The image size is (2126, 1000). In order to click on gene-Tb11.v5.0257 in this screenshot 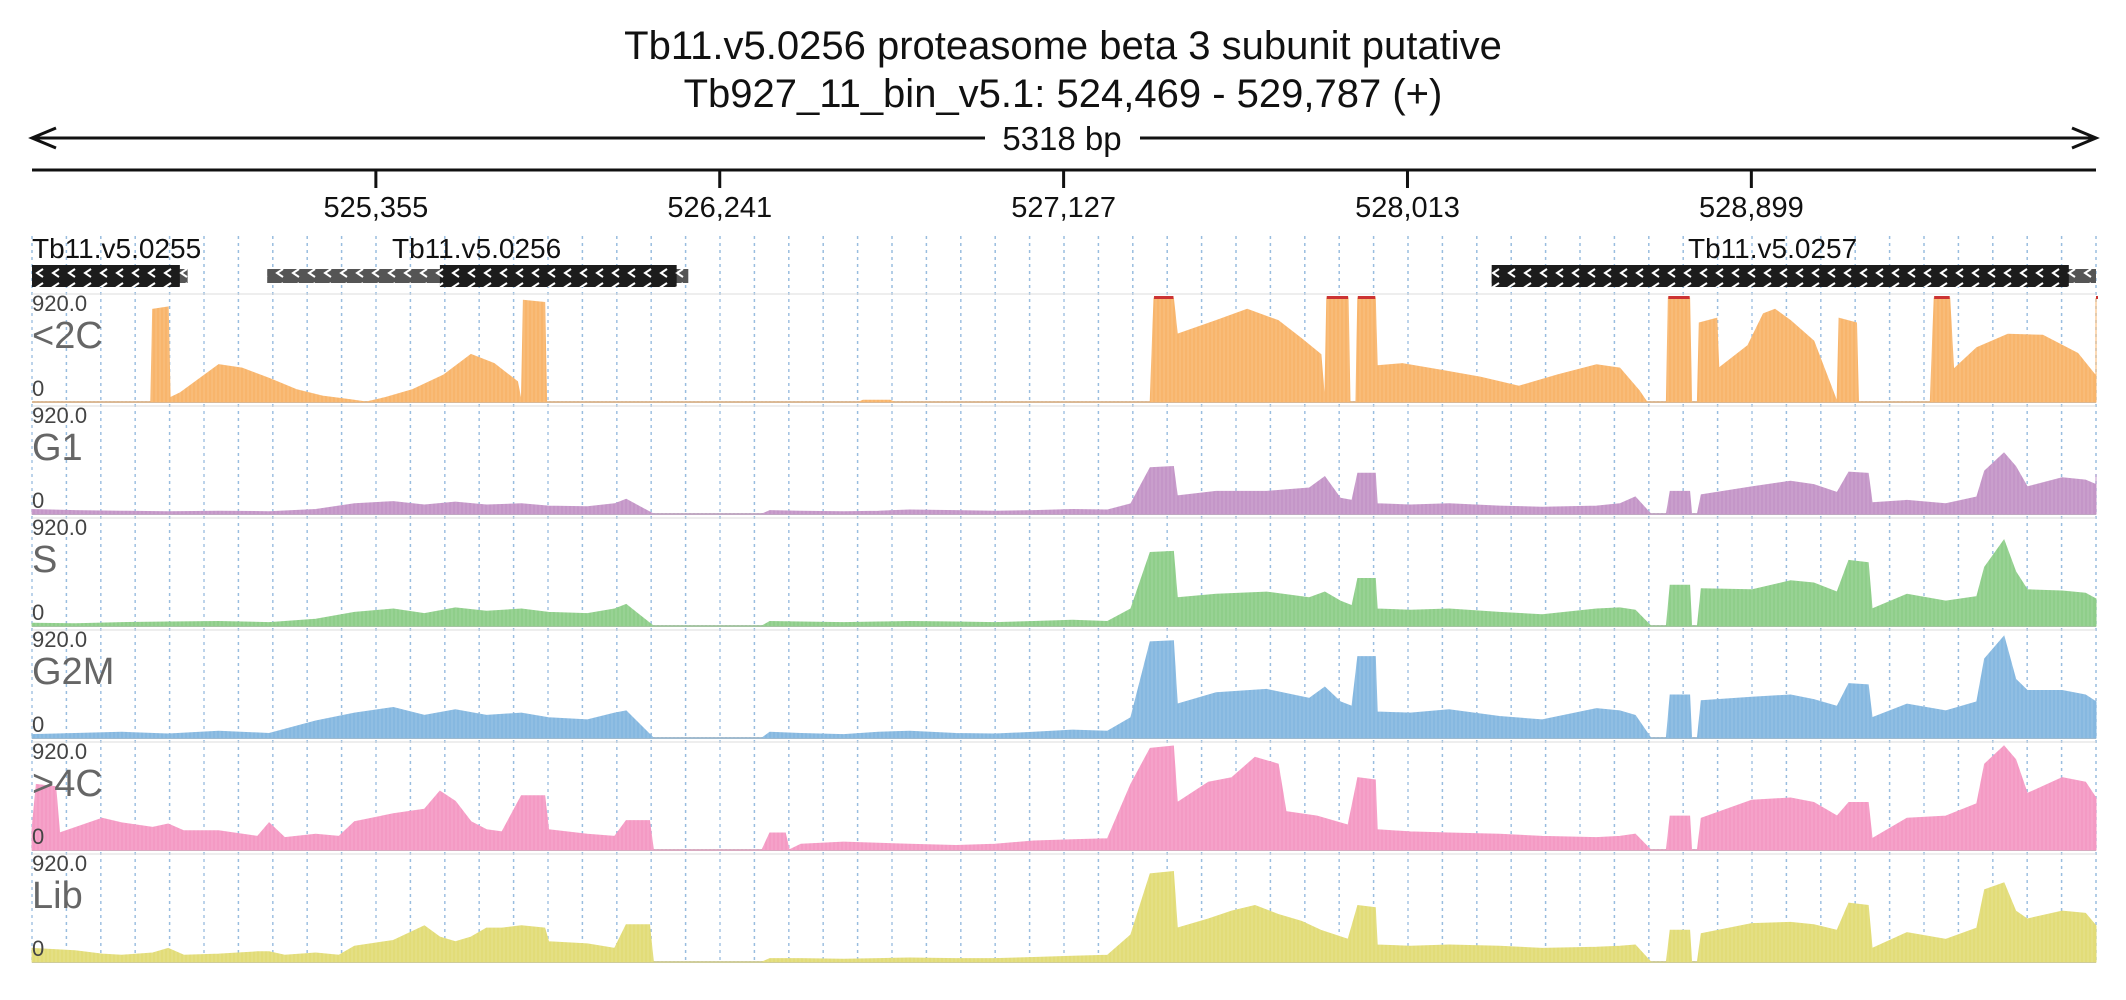, I will do `click(1793, 276)`.